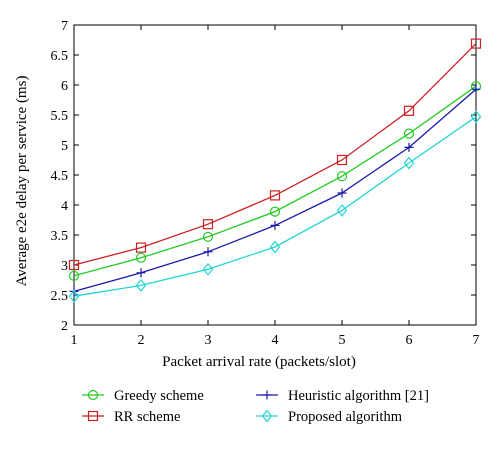 The width and height of the screenshot is (500, 449). Describe the element at coordinates (358, 396) in the screenshot. I see `legend-label: Heuristic algorithm [21]` at that location.